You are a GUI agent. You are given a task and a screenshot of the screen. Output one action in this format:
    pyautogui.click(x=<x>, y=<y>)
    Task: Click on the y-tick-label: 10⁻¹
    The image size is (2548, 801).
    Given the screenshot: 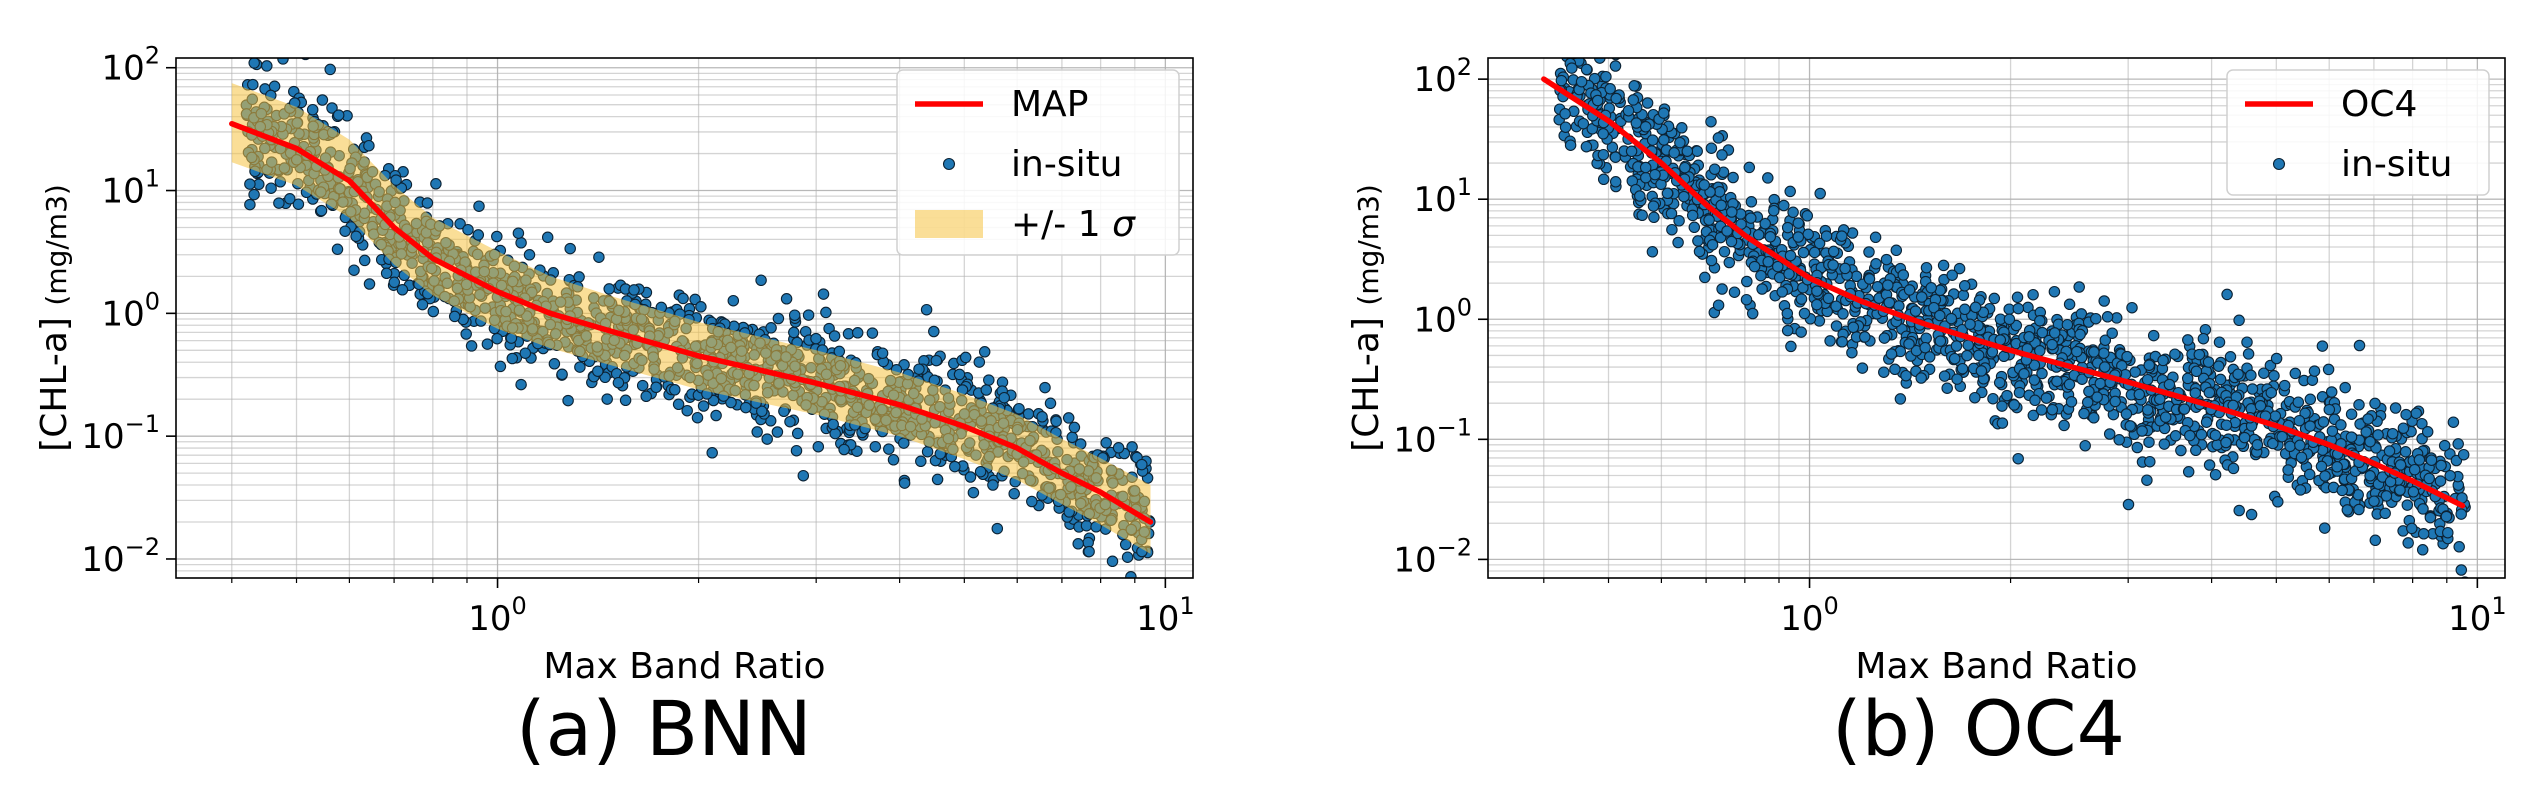 What is the action you would take?
    pyautogui.click(x=1432, y=436)
    